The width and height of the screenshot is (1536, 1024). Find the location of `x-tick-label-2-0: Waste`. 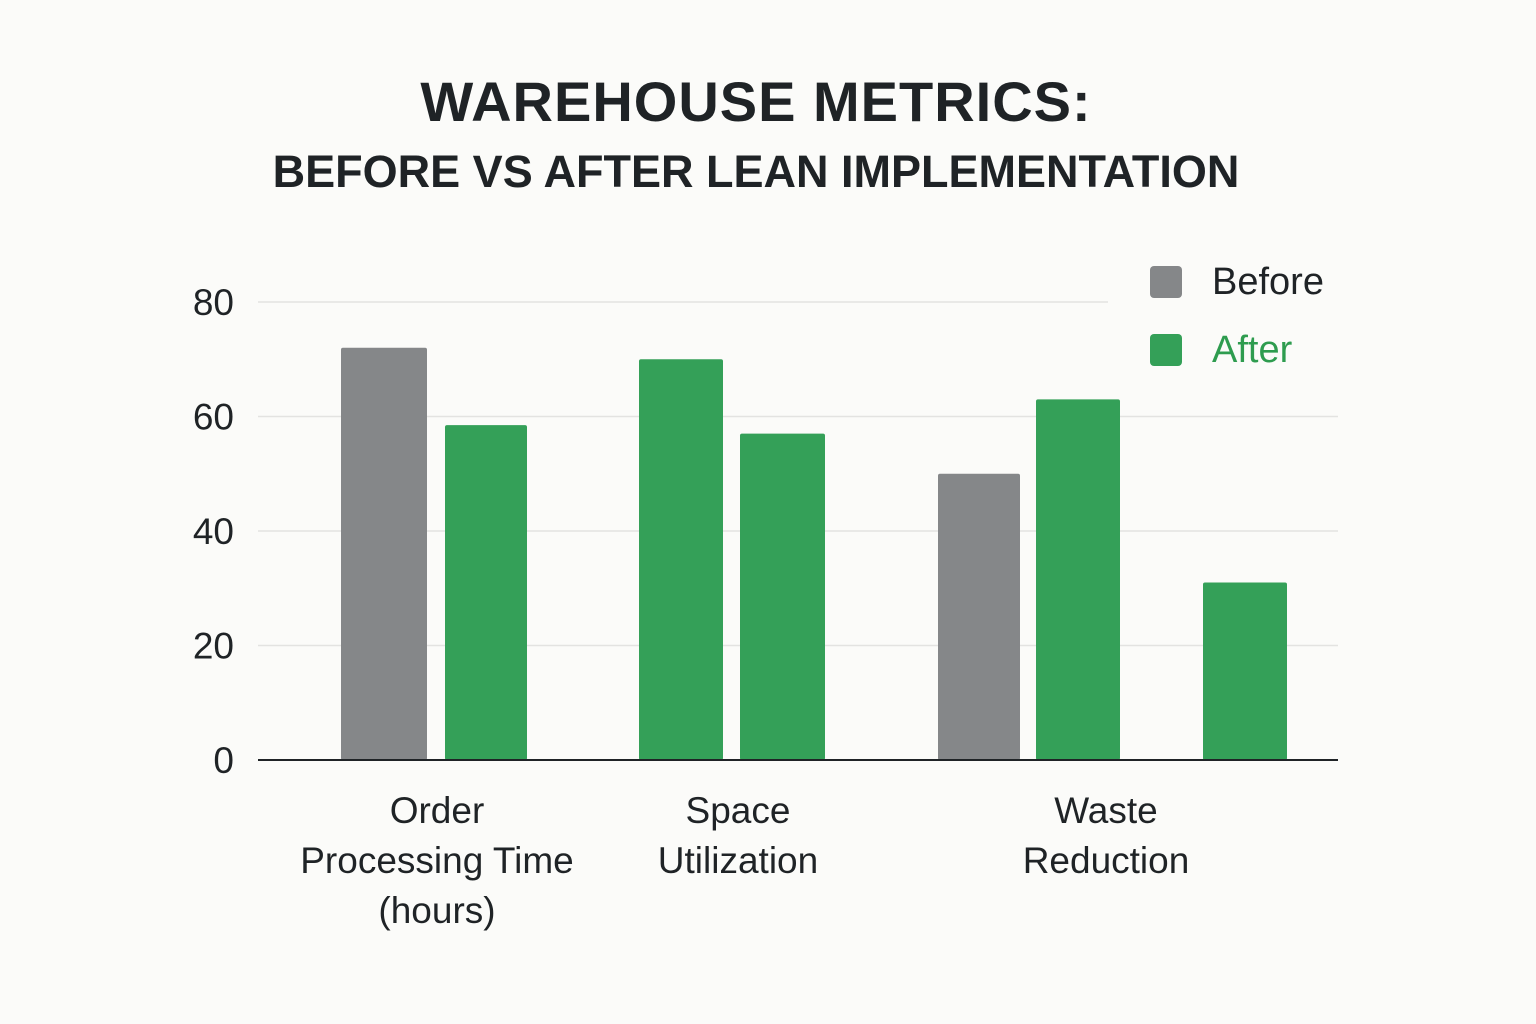

x-tick-label-2-0: Waste is located at coordinates (1105, 810).